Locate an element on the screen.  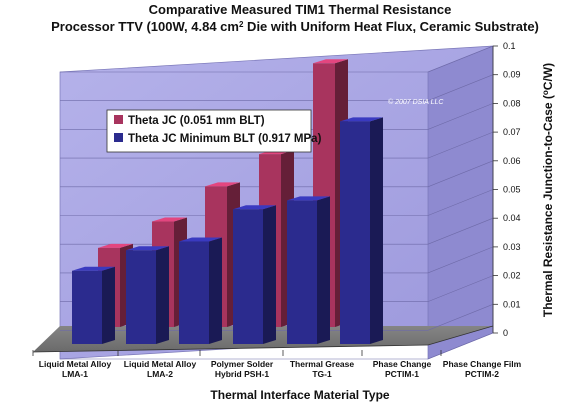
y-axis: 0 0.01 0.02 0.03 0.04 0.05 0.06 0.07 0.08 0.09 0.1 is located at coordinates (506, 189).